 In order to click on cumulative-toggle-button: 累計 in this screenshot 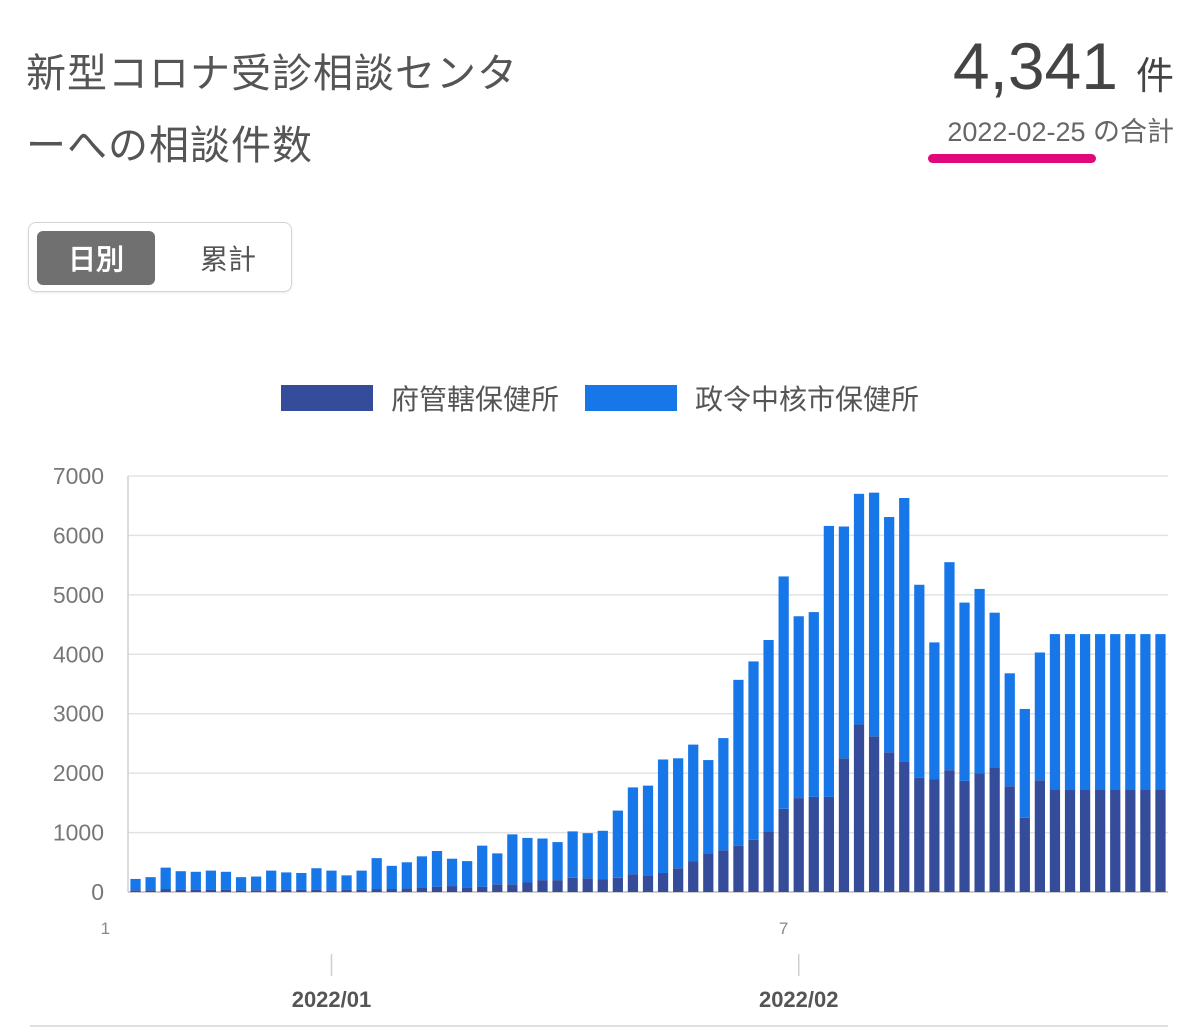, I will do `click(227, 259)`.